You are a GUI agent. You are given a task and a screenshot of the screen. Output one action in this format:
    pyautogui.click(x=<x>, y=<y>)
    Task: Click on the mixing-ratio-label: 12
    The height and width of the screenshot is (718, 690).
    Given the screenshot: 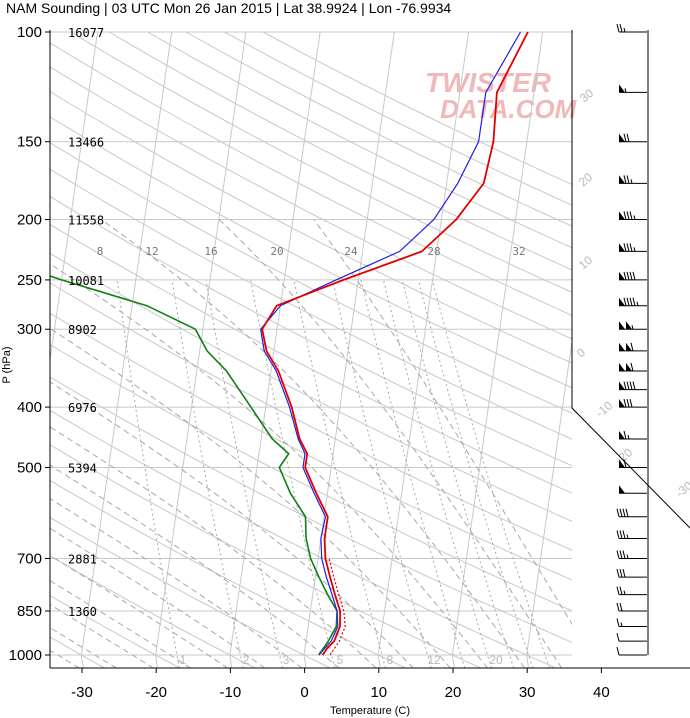 What is the action you would take?
    pyautogui.click(x=151, y=251)
    